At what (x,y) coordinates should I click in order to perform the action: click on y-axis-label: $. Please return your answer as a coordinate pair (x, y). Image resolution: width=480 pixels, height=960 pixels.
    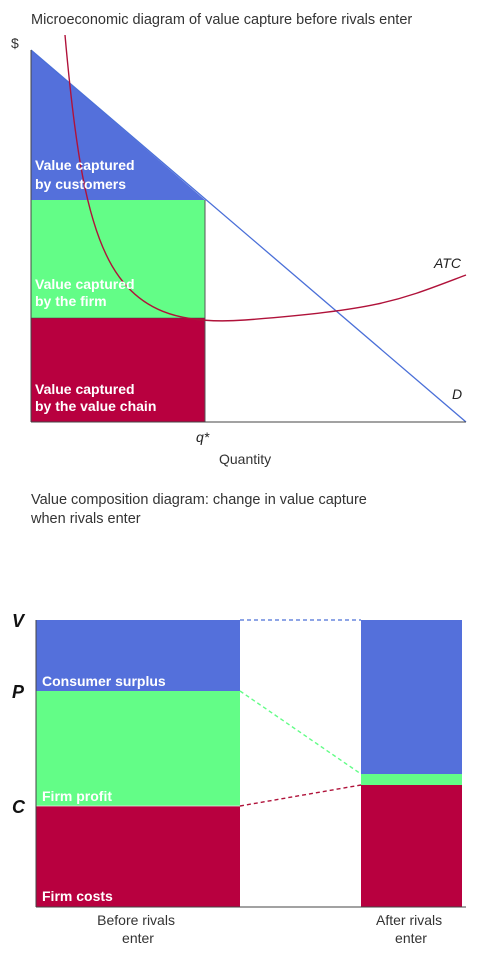
    Looking at the image, I should click on (15, 43).